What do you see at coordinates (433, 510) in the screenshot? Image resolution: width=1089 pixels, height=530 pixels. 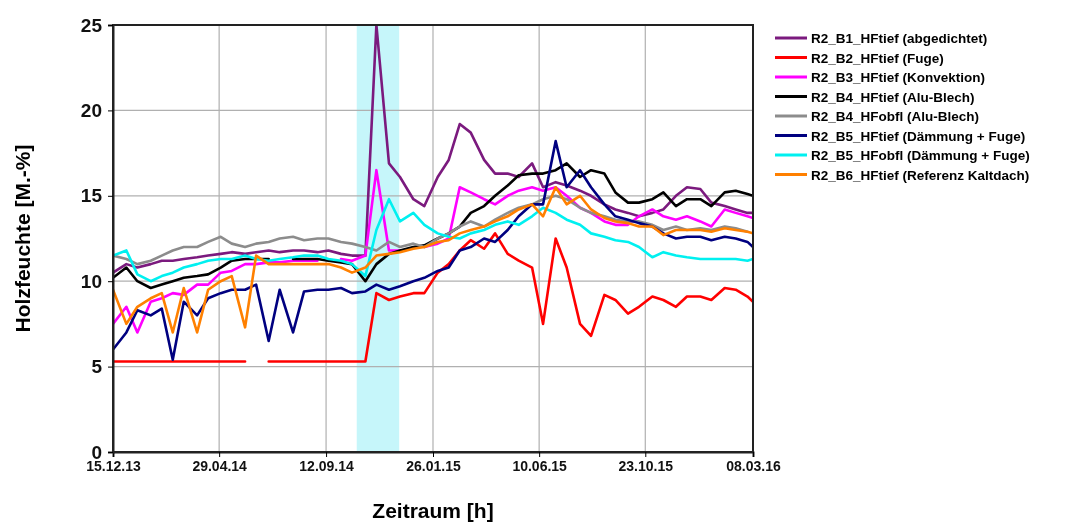 I see `x-axis-title: Zeitraum [h]` at bounding box center [433, 510].